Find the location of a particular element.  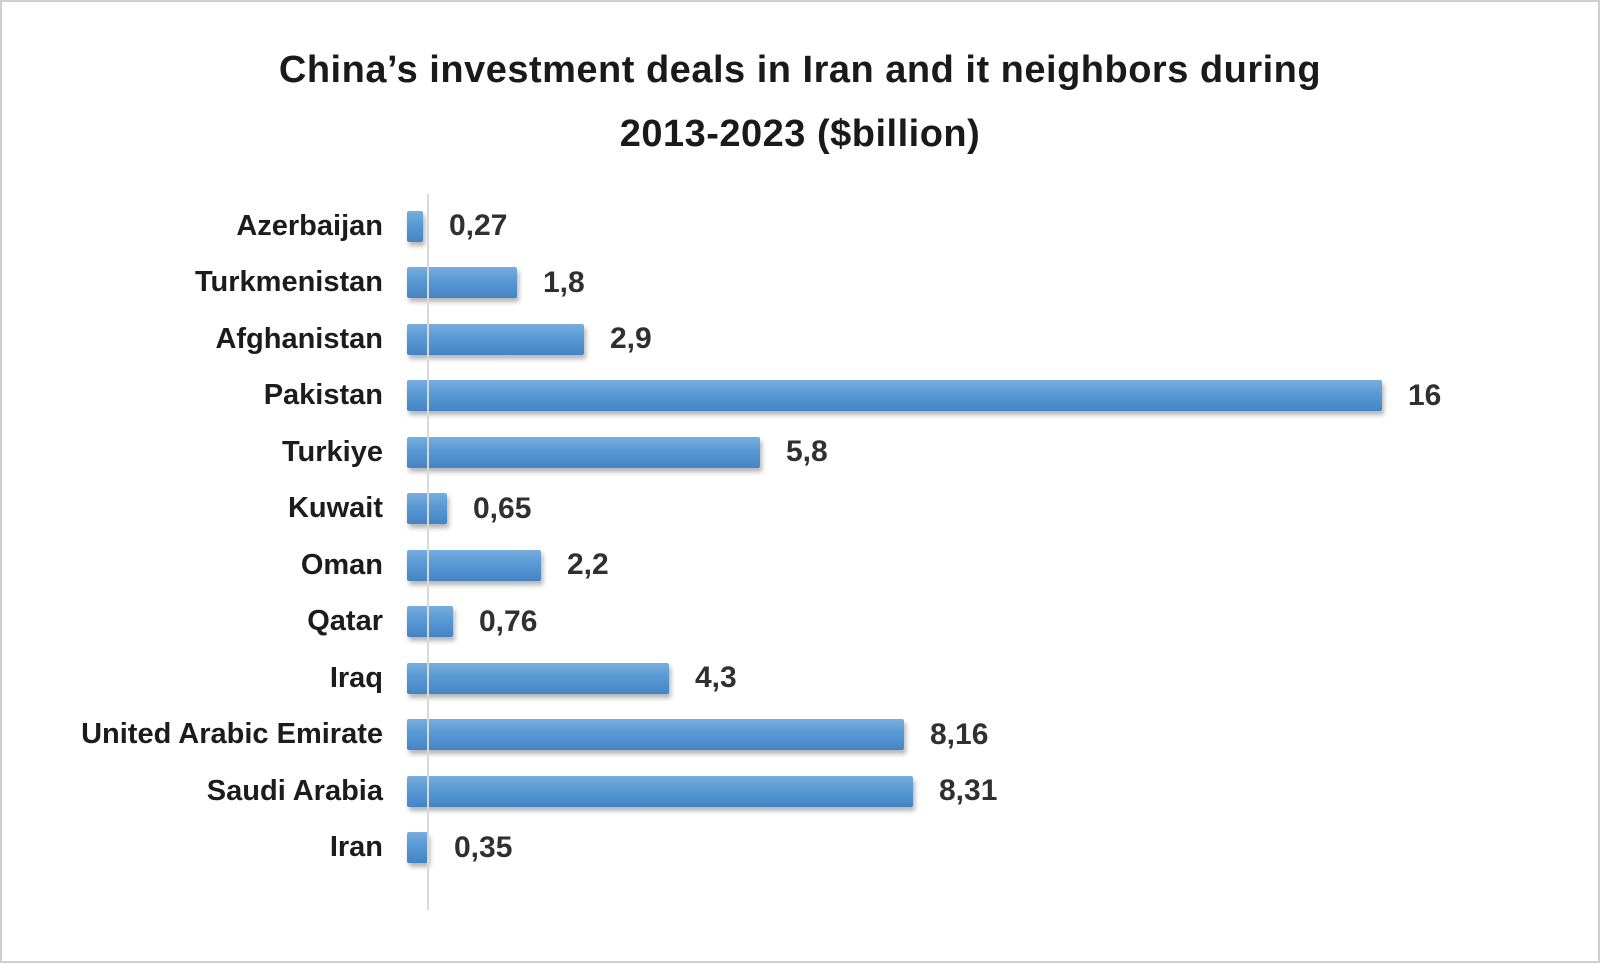

bar-track: 8,31 is located at coordinates (1001, 791).